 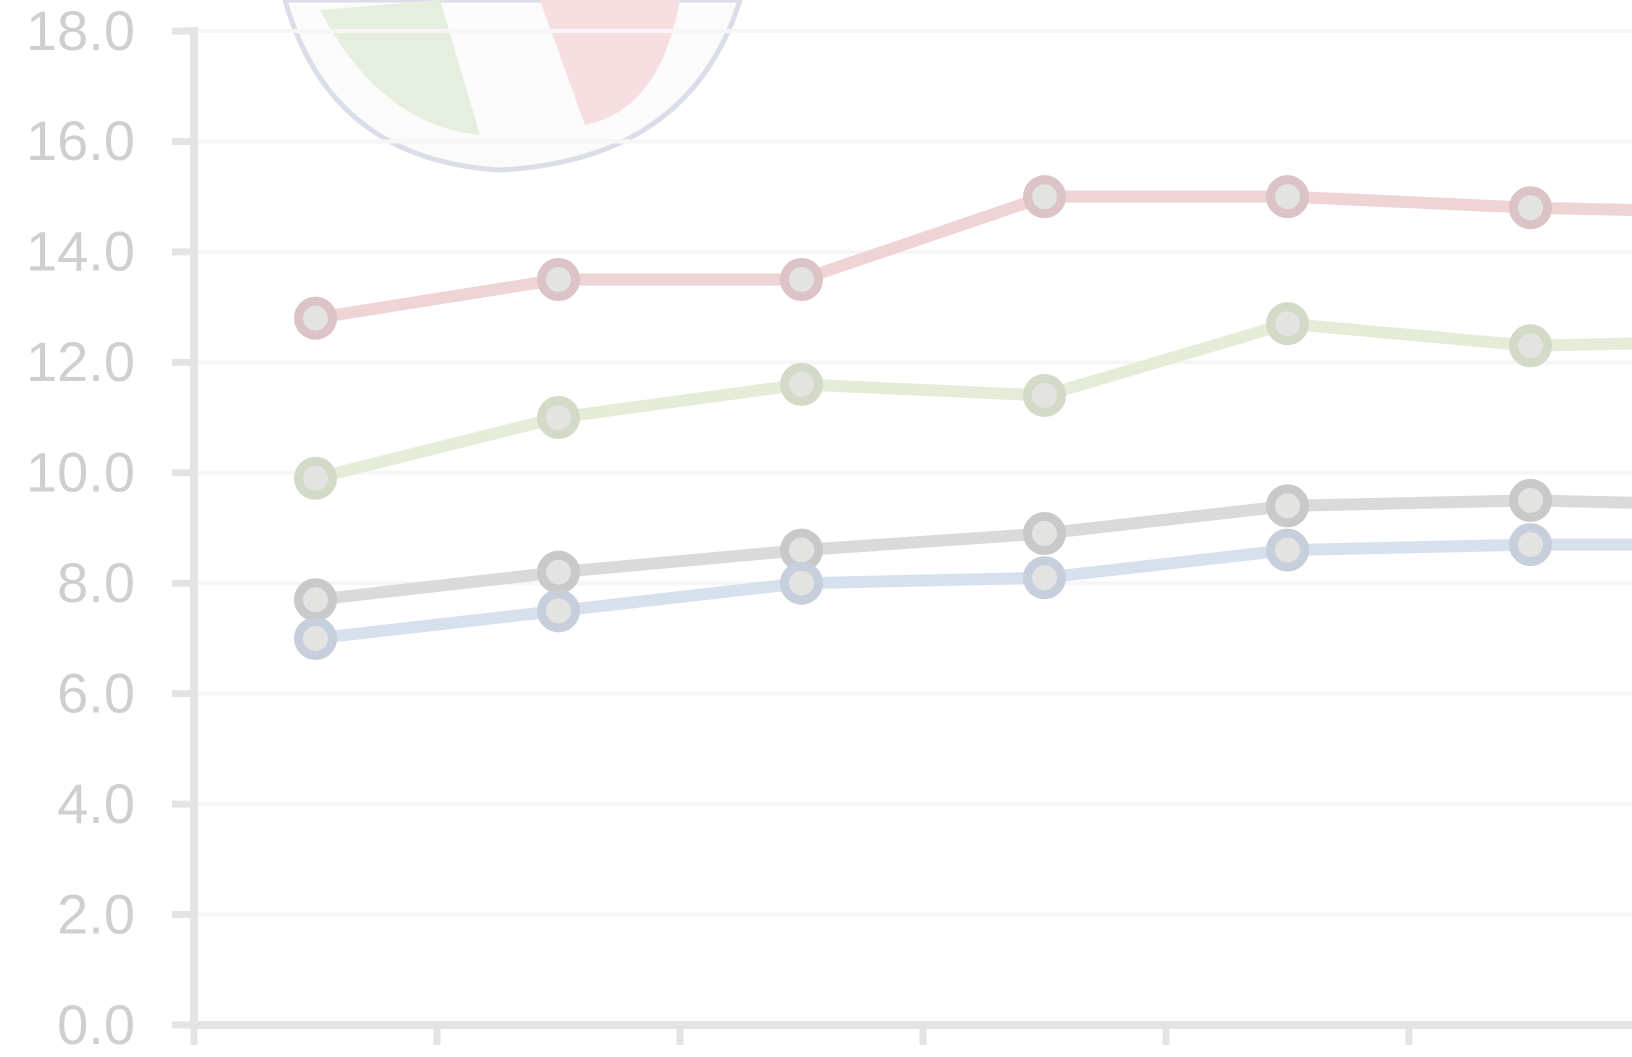 I want to click on y-tick-label: 10.0, so click(x=80, y=472).